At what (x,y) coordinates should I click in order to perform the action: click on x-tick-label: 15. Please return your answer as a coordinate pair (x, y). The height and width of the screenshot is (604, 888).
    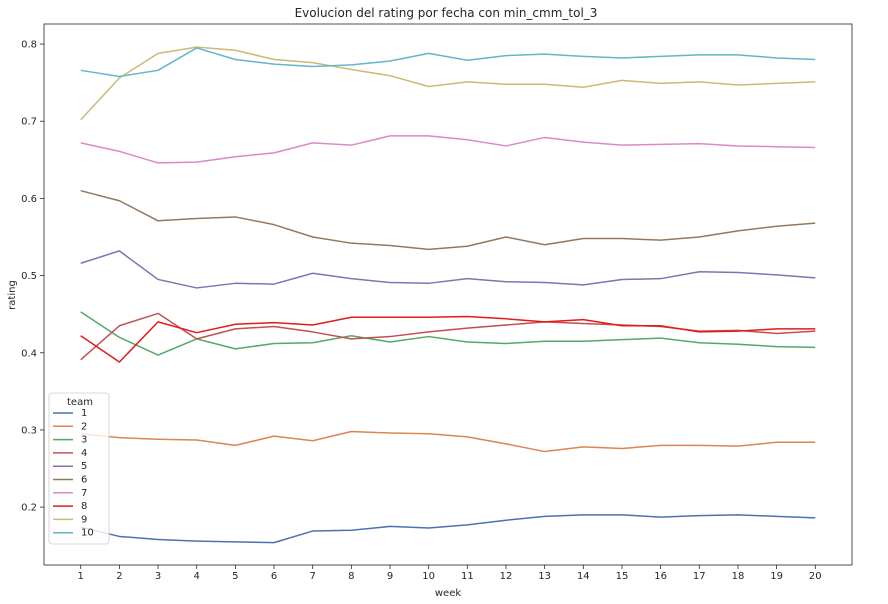
    Looking at the image, I should click on (622, 576).